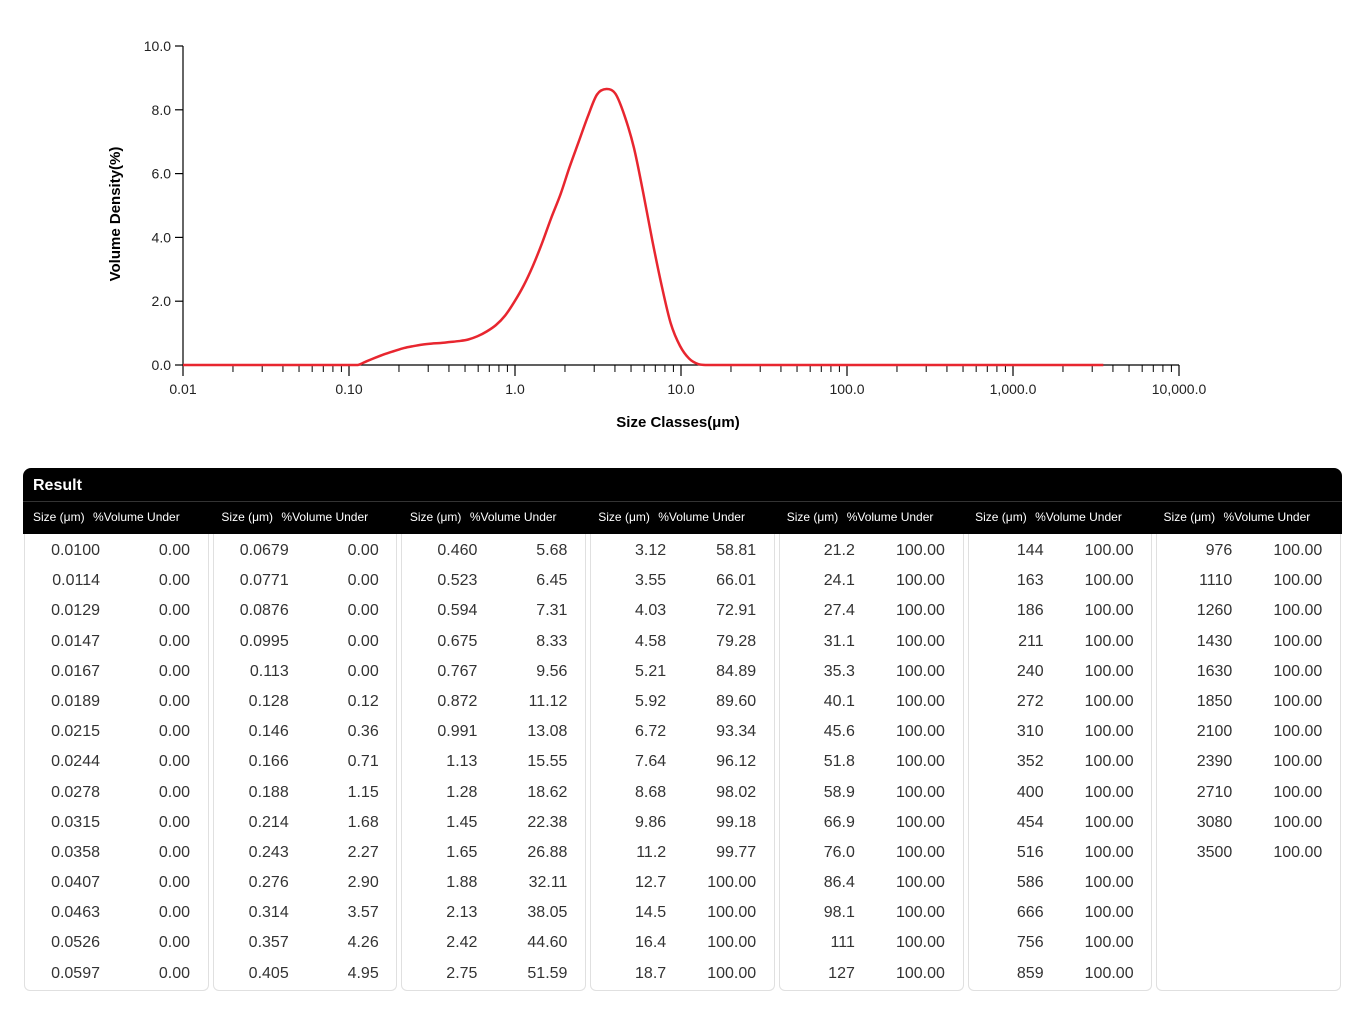 The height and width of the screenshot is (1010, 1356). I want to click on table-row: 1.45 22.38, so click(493, 823).